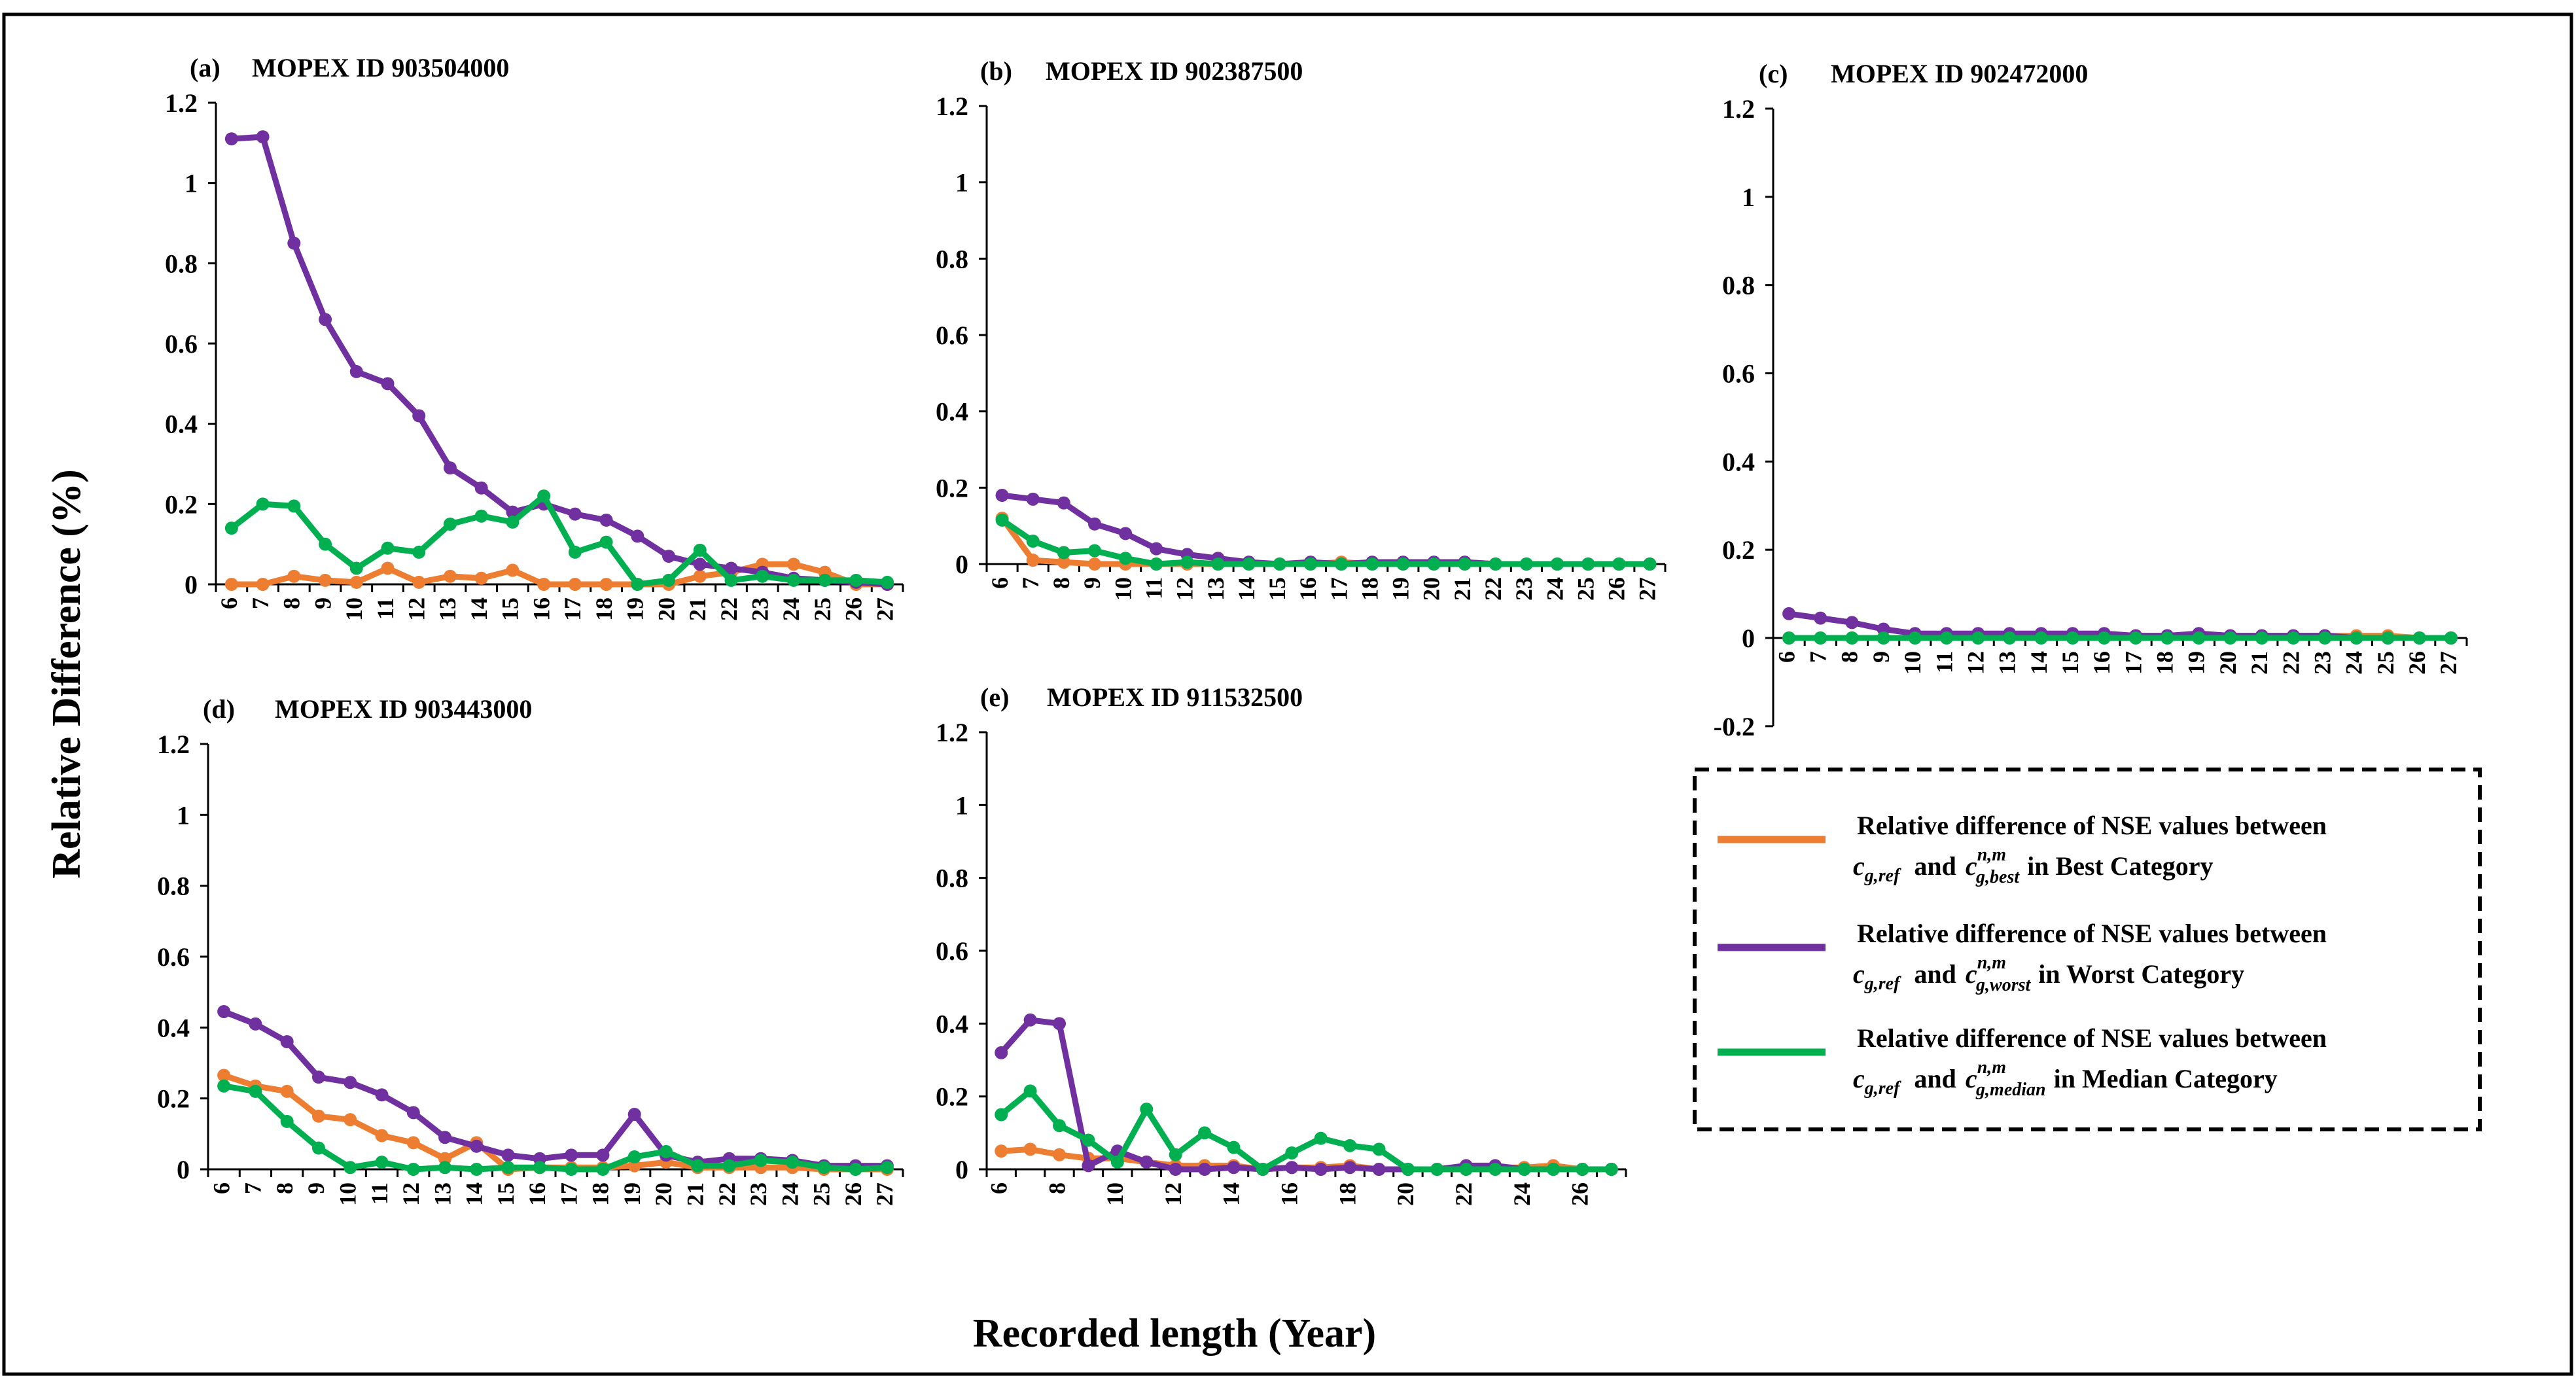 This screenshot has height=1380, width=2576. What do you see at coordinates (205, 67) in the screenshot?
I see `panel-label: (a)` at bounding box center [205, 67].